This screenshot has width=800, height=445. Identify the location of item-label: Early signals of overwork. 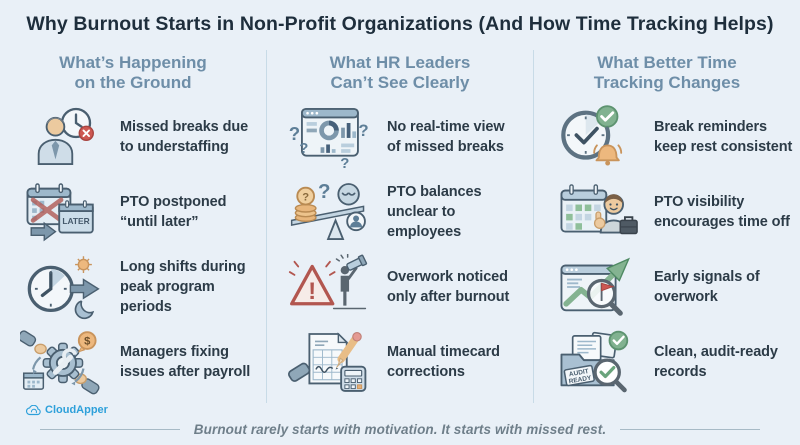
(707, 287).